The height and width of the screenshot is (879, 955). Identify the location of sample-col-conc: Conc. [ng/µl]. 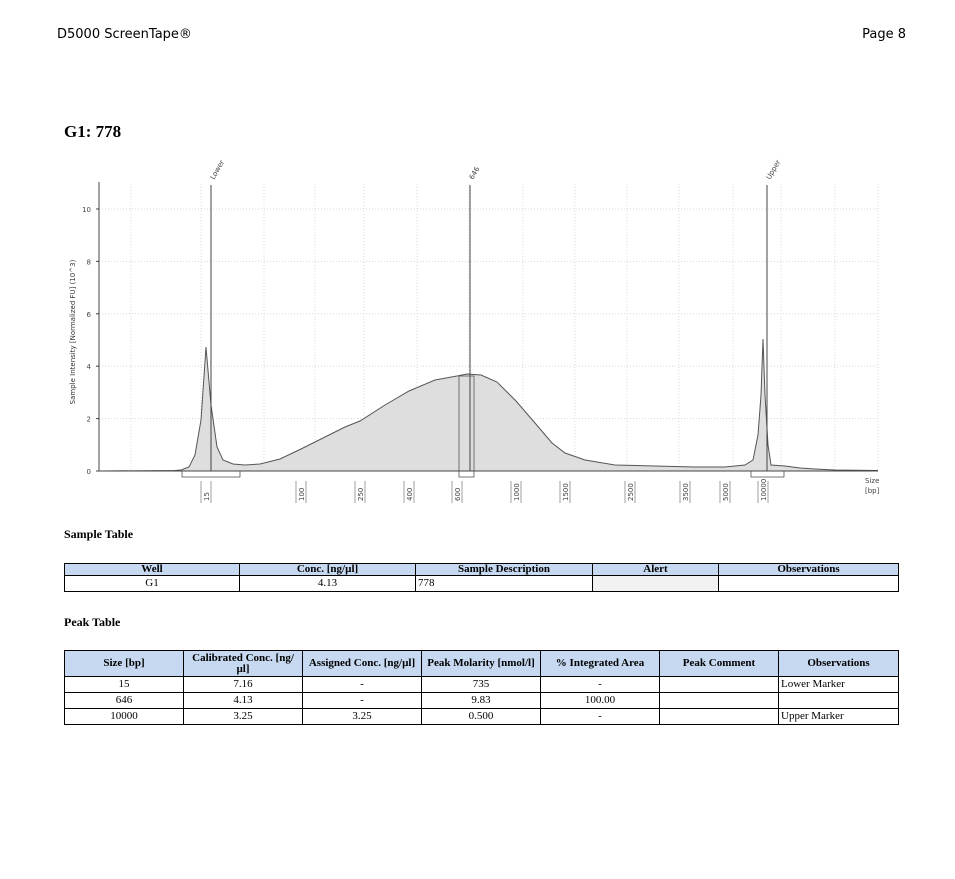
(327, 569).